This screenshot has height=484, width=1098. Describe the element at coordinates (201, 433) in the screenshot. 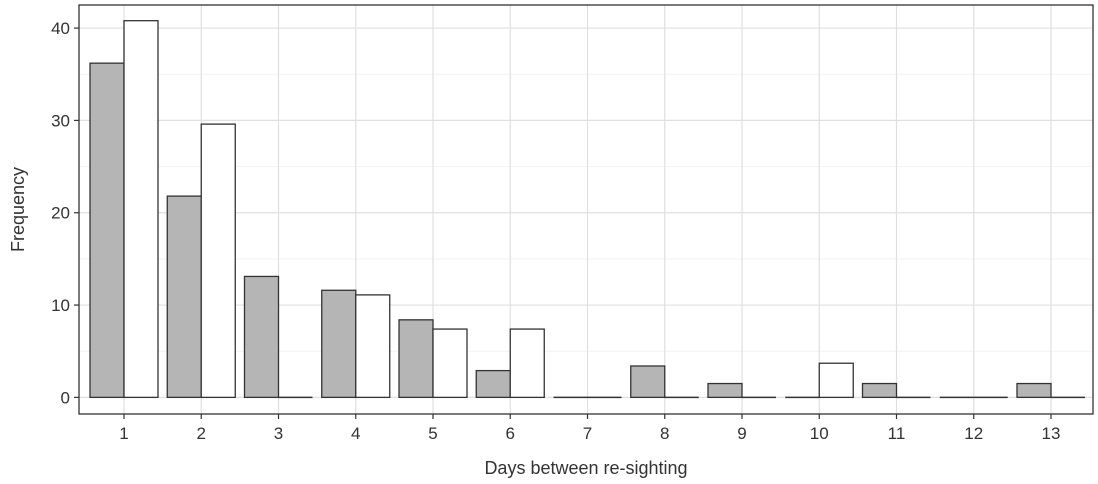

I see `x-tick-label: 2` at that location.